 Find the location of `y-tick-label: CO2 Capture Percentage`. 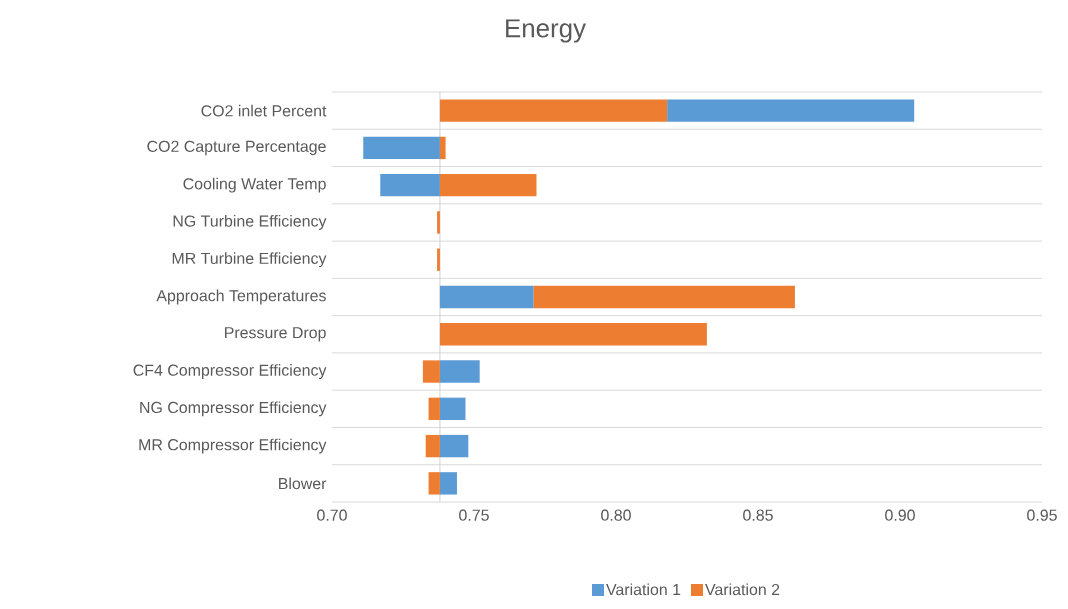

y-tick-label: CO2 Capture Percentage is located at coordinates (236, 148).